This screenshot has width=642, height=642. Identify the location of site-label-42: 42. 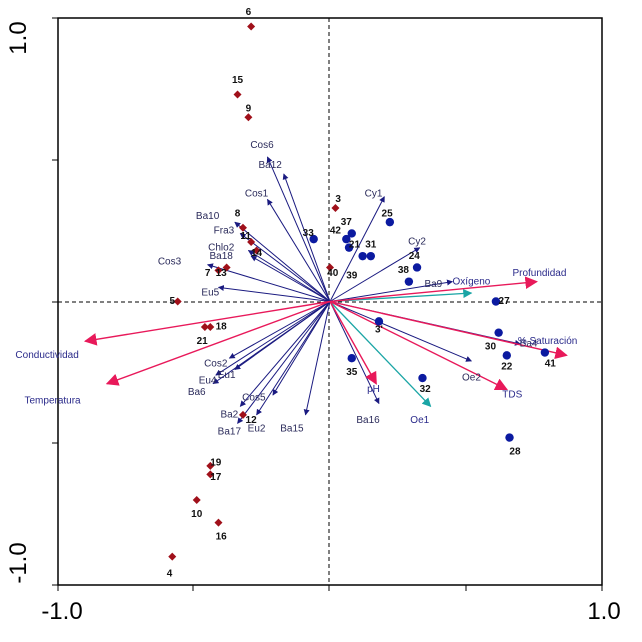
(336, 230).